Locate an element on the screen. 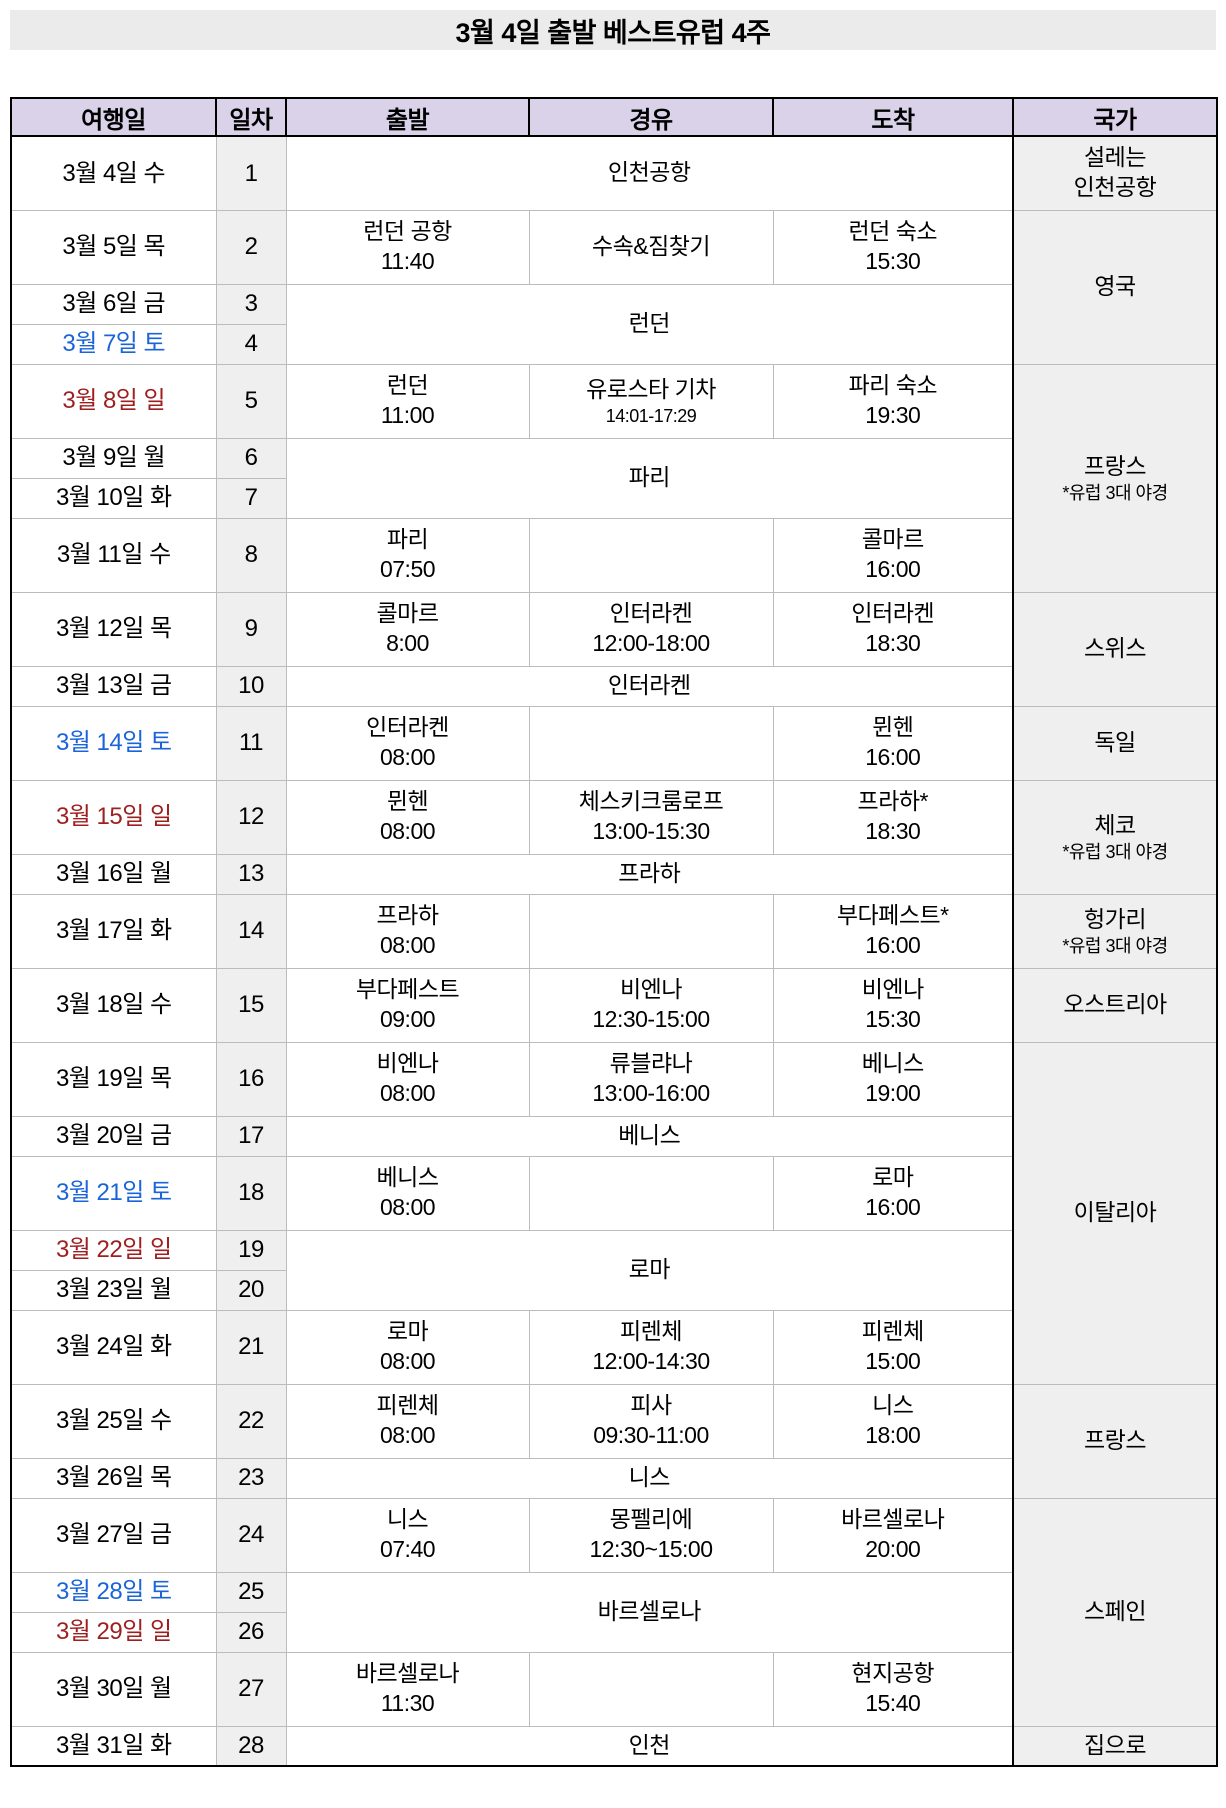 The height and width of the screenshot is (1808, 1226). country-cell-text: 체코 is located at coordinates (1115, 824).